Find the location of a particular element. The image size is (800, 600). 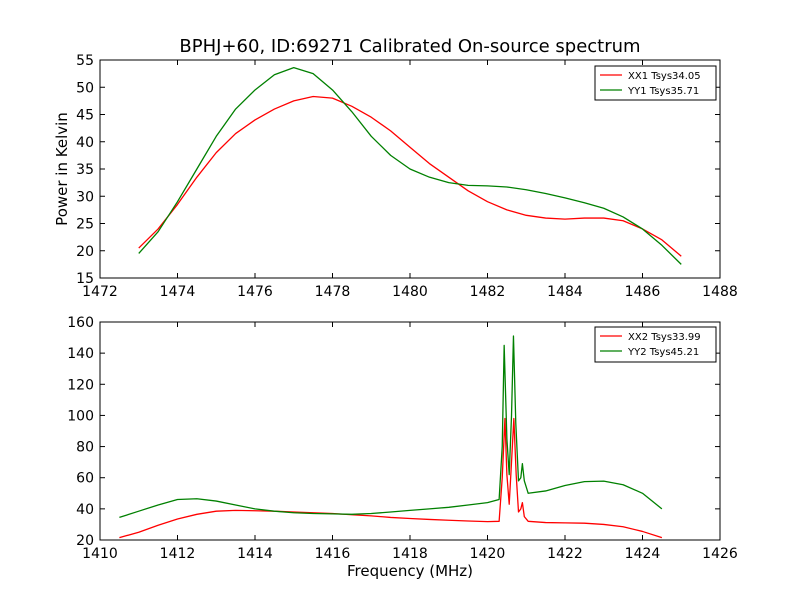

x-tick-label: 1426 is located at coordinates (720, 554).